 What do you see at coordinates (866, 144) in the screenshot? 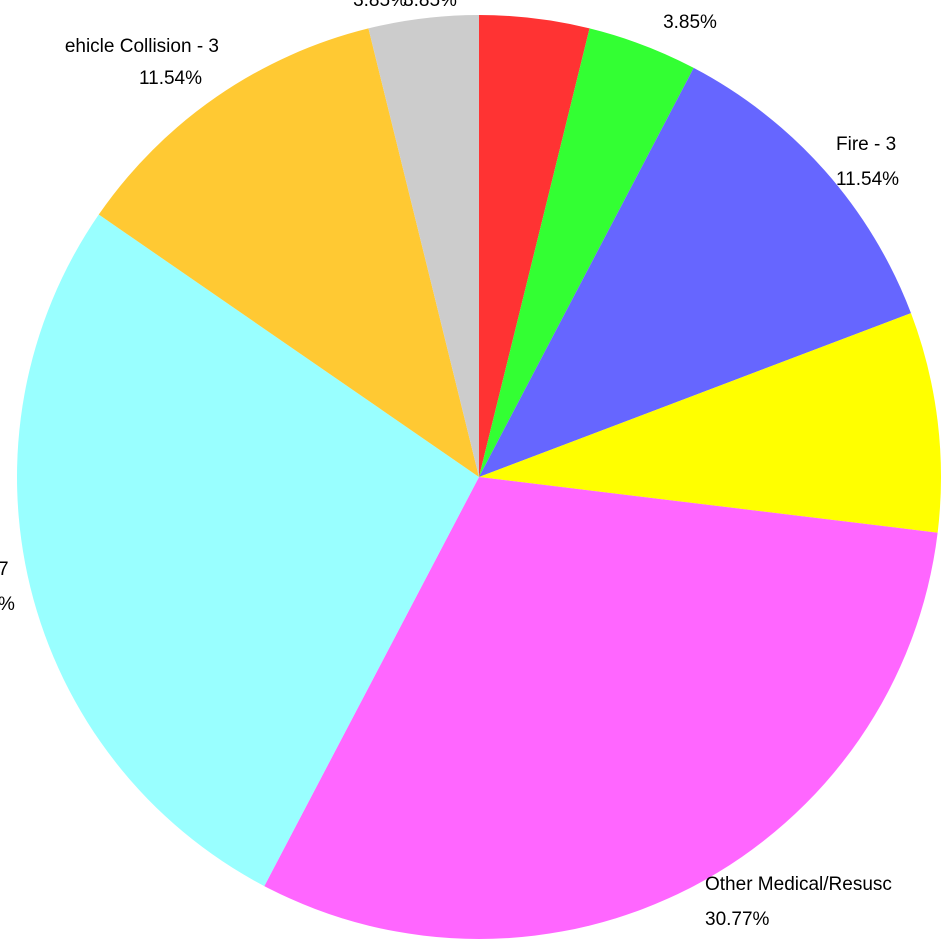
I see `slice-label: Fire - 3` at bounding box center [866, 144].